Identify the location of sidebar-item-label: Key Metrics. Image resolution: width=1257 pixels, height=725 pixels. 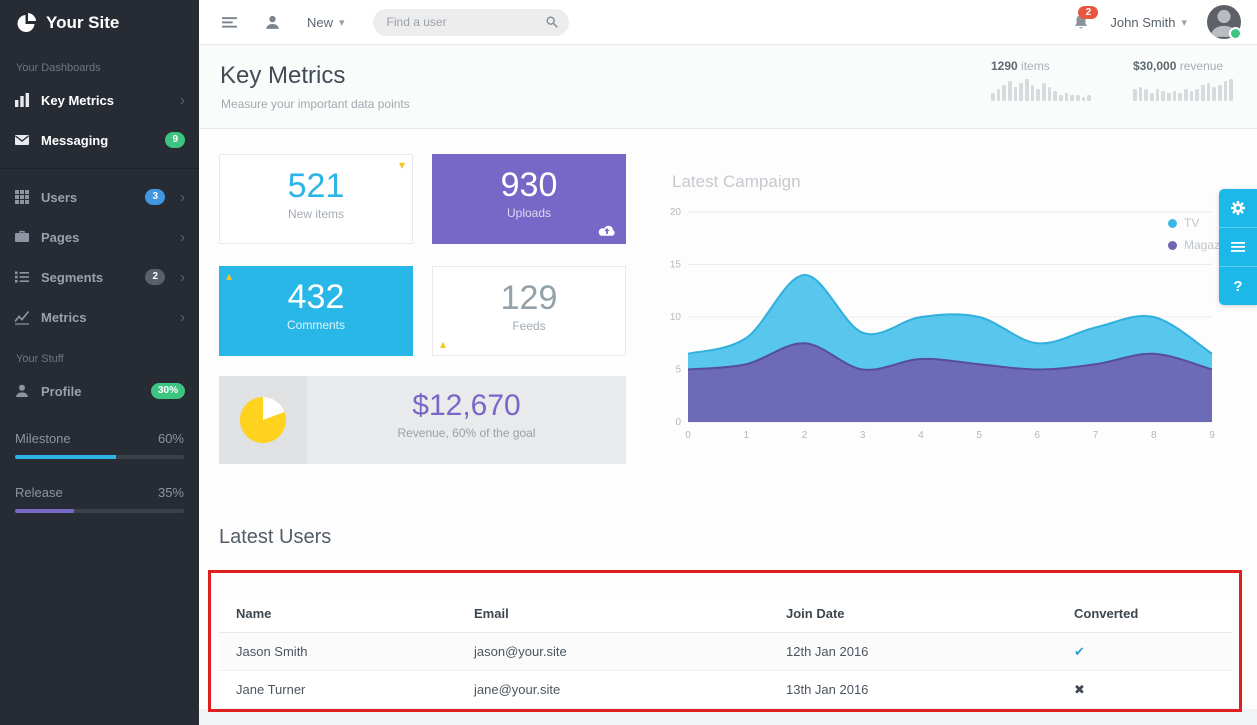
(77, 100).